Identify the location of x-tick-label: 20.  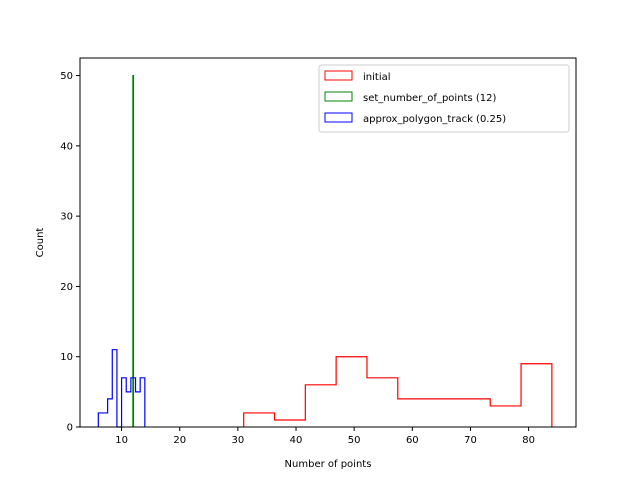
(179, 440).